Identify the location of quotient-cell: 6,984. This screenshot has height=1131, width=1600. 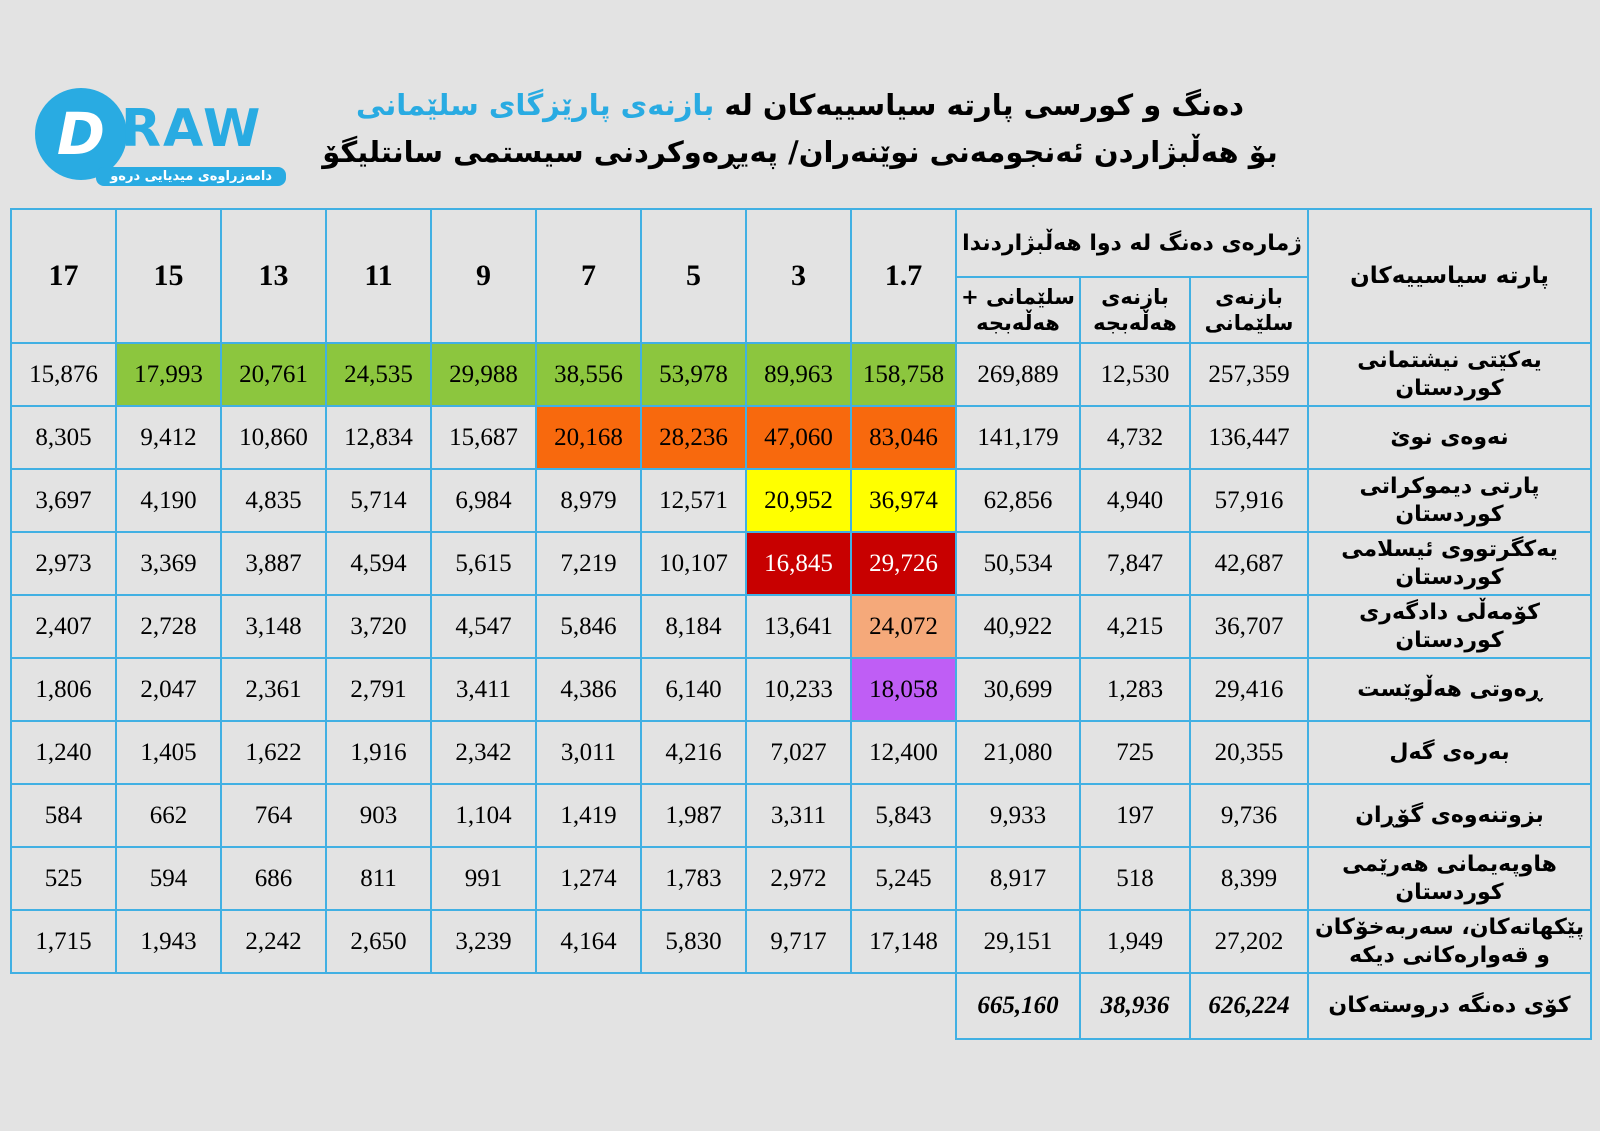
(483, 500).